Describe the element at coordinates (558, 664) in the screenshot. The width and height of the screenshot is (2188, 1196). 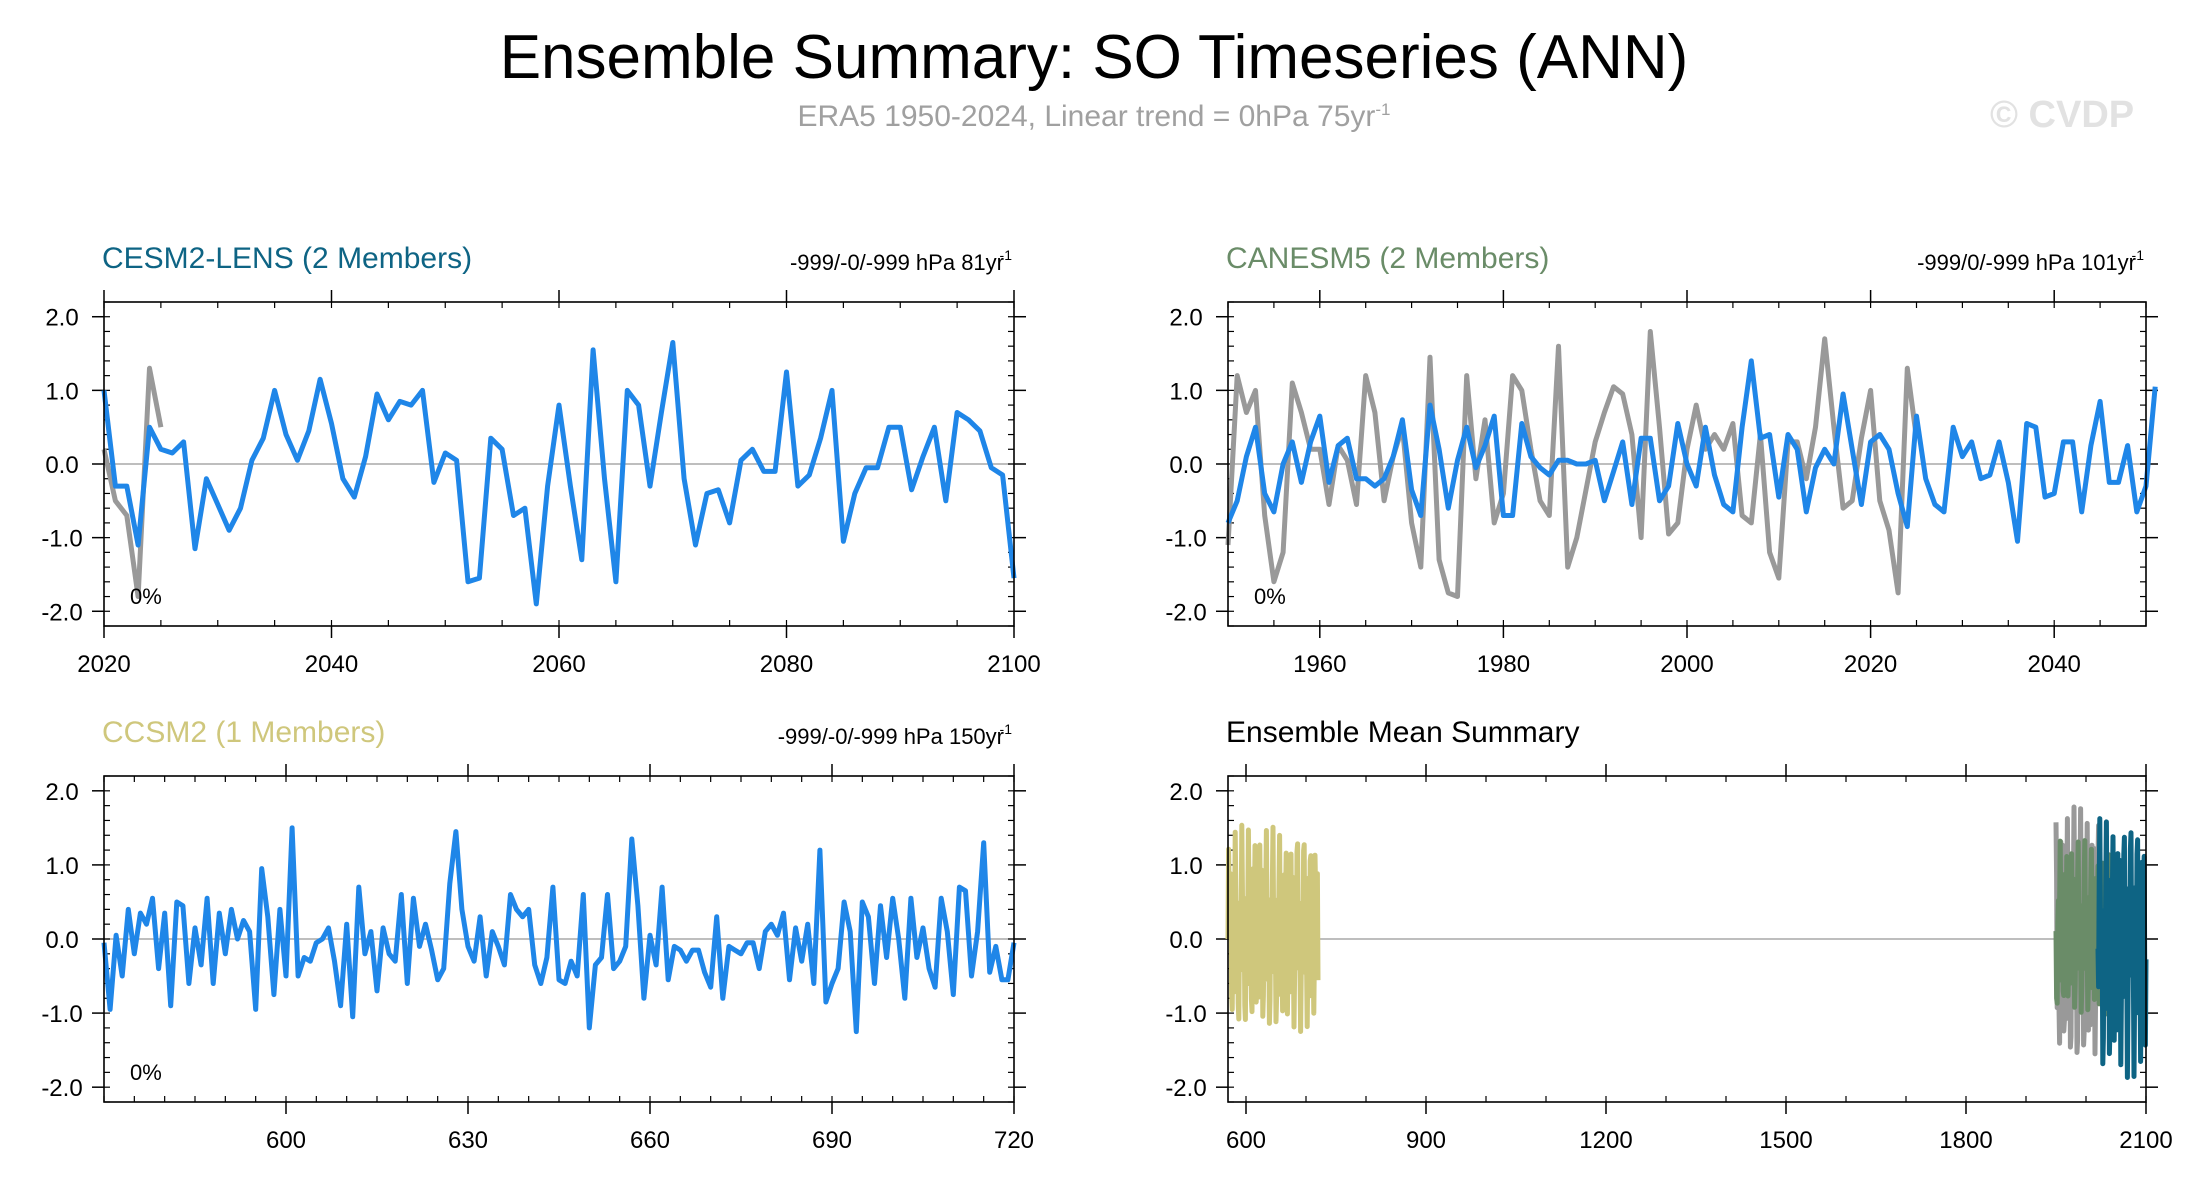
I see `x-tick-label: 2060` at that location.